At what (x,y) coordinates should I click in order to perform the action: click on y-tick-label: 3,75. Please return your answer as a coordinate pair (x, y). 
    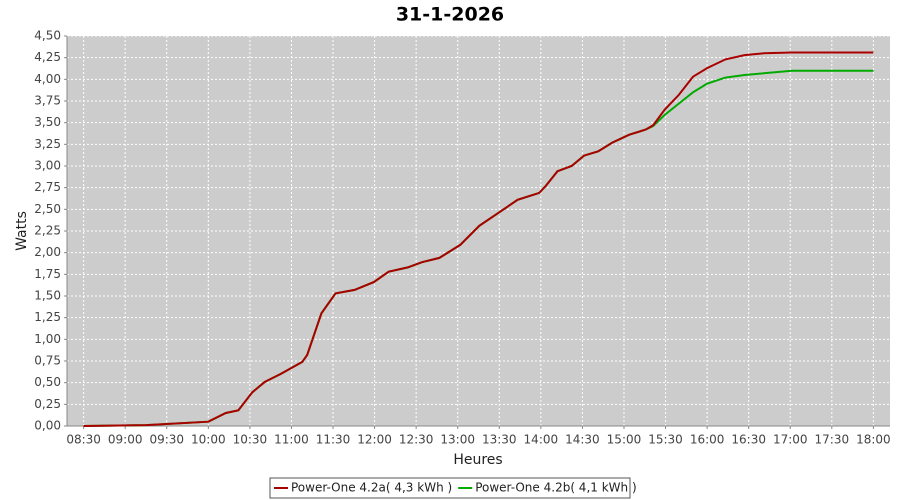
    Looking at the image, I should click on (47, 101).